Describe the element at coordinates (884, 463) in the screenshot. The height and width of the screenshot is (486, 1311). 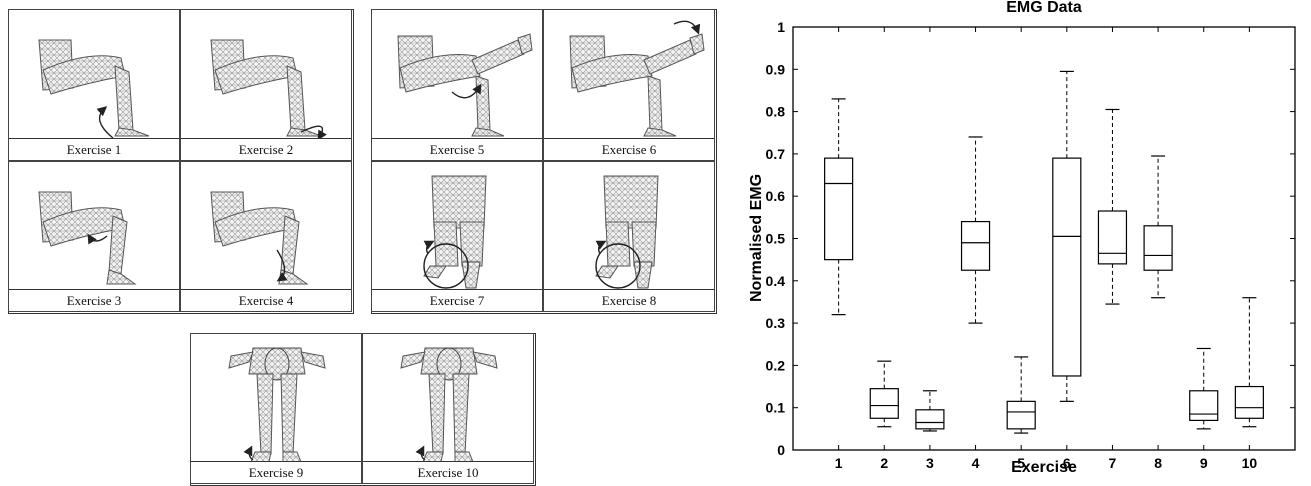
I see `x-tick-label: 2` at that location.